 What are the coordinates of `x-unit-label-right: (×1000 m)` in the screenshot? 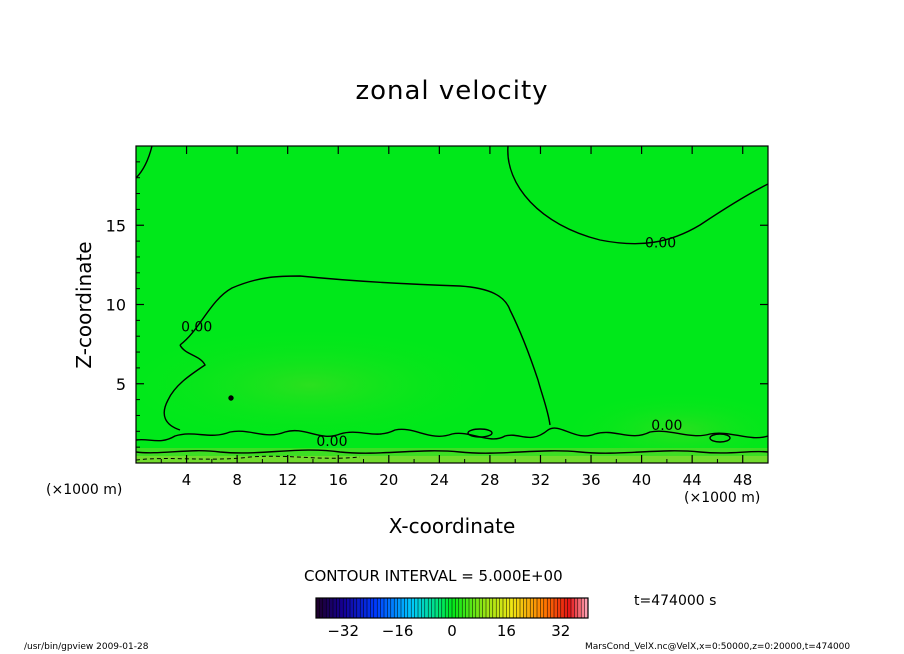 It's located at (722, 498).